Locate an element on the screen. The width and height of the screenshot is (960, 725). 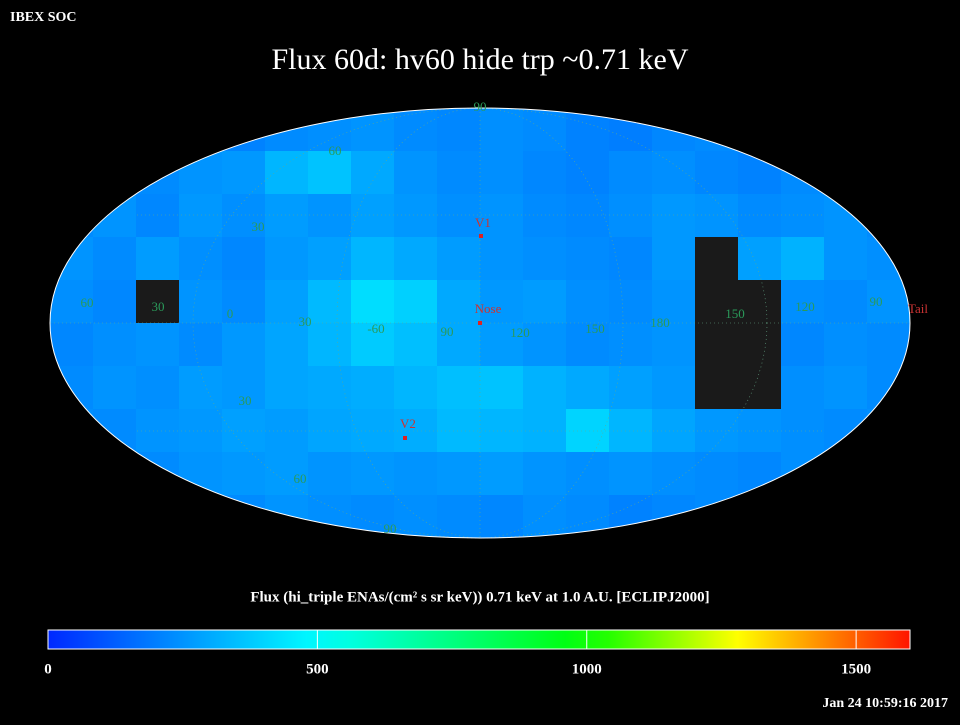
graticule-label: 180 is located at coordinates (660, 322).